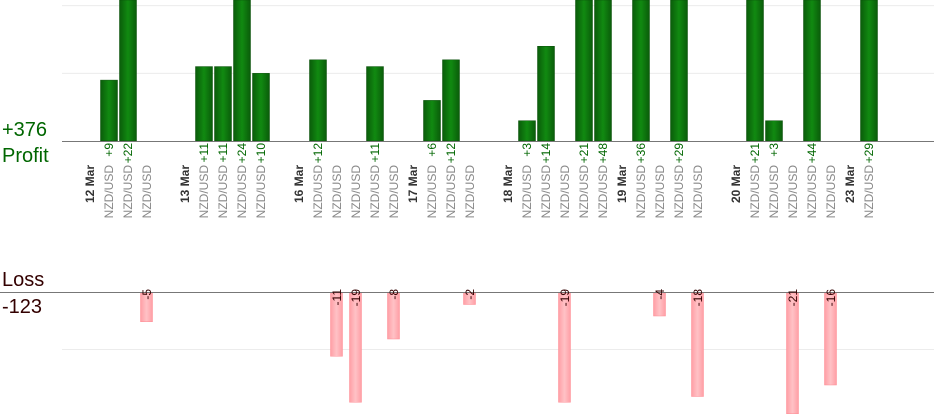 The image size is (934, 420). Describe the element at coordinates (850, 184) in the screenshot. I see `date-label: 23 Mar` at that location.